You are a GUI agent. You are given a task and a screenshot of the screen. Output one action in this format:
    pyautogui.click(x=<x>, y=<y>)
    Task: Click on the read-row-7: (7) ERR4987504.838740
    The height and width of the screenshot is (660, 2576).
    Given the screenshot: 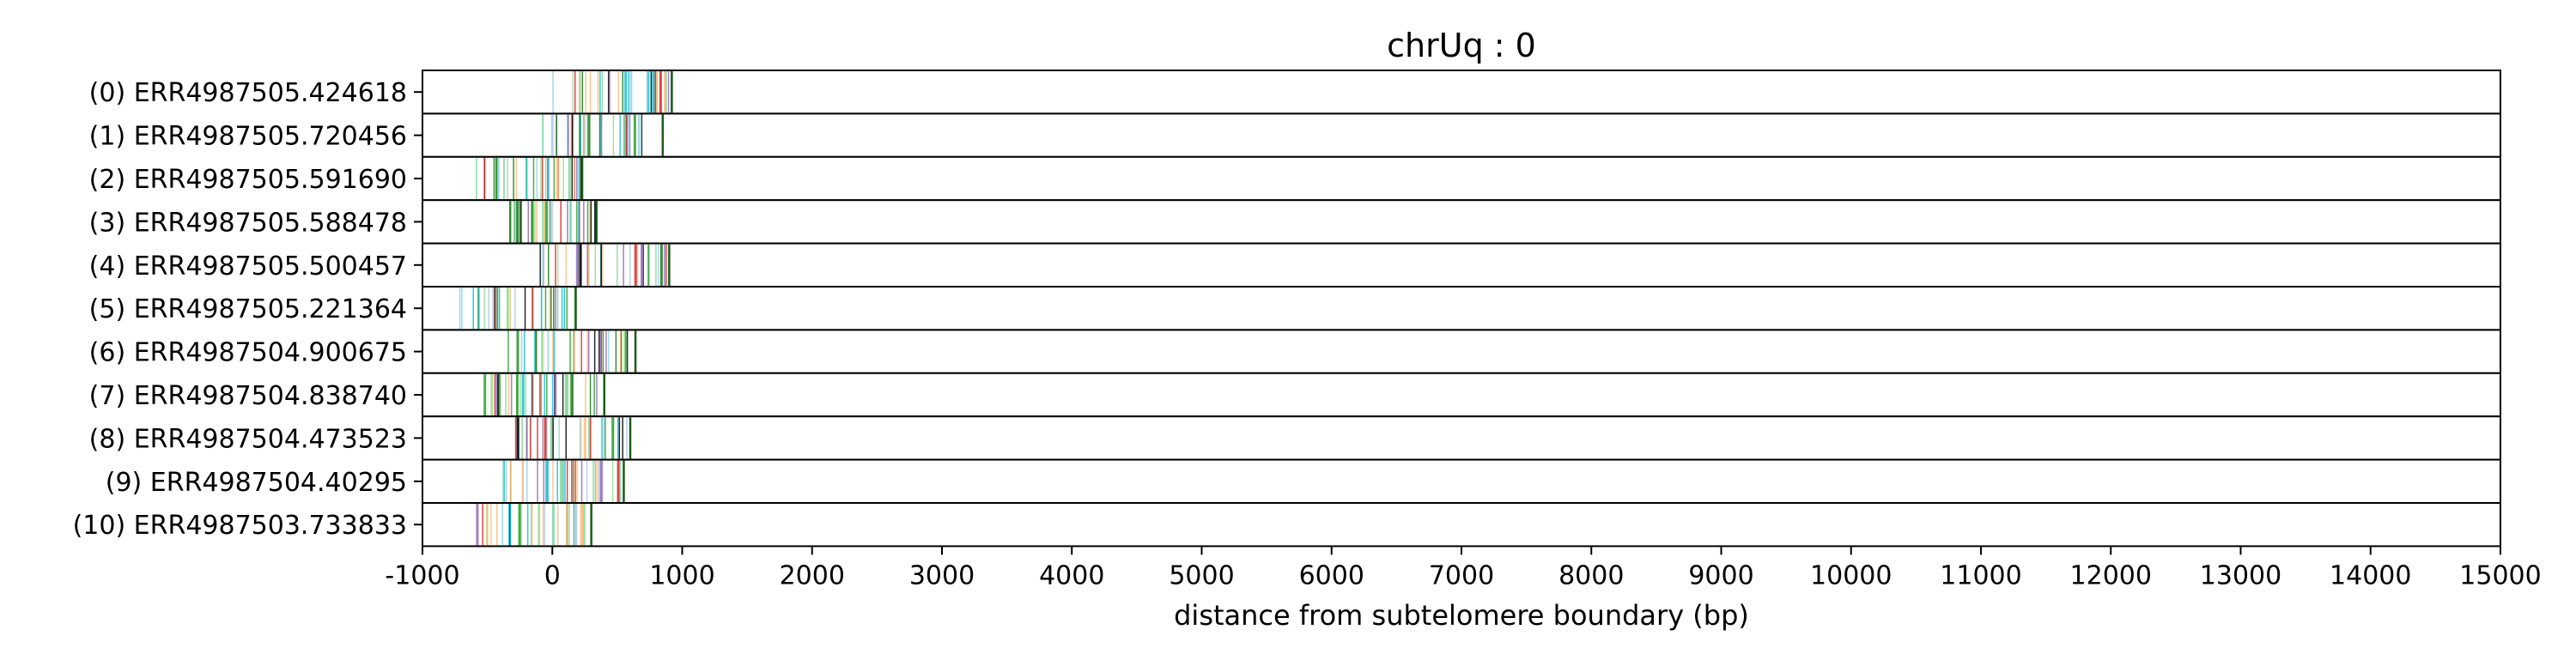 What is the action you would take?
    pyautogui.click(x=1295, y=395)
    